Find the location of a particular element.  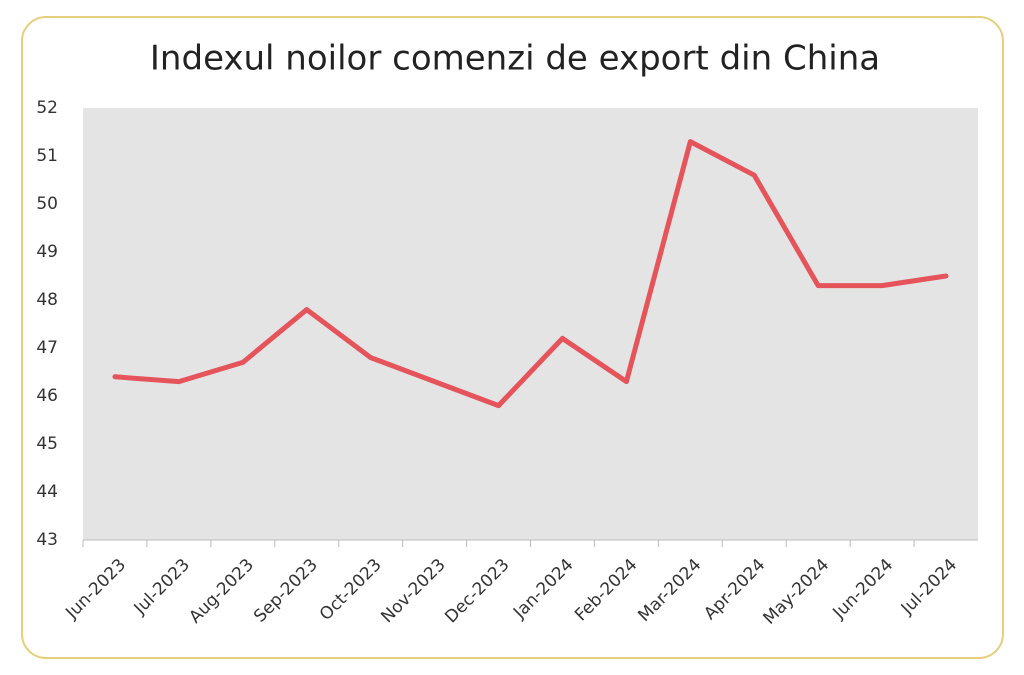

y-tick-label: 48 is located at coordinates (47, 300).